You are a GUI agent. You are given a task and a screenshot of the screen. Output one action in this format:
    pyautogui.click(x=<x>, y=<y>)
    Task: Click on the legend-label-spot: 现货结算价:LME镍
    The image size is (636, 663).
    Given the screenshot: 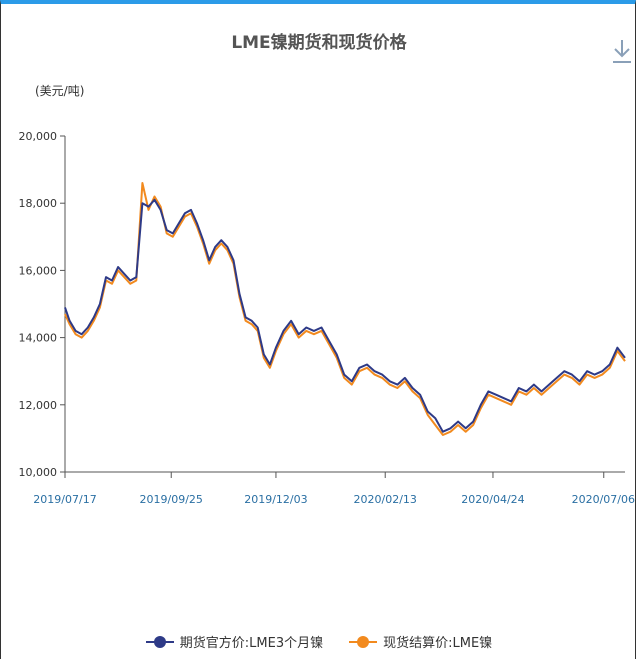 What is the action you would take?
    pyautogui.click(x=438, y=643)
    